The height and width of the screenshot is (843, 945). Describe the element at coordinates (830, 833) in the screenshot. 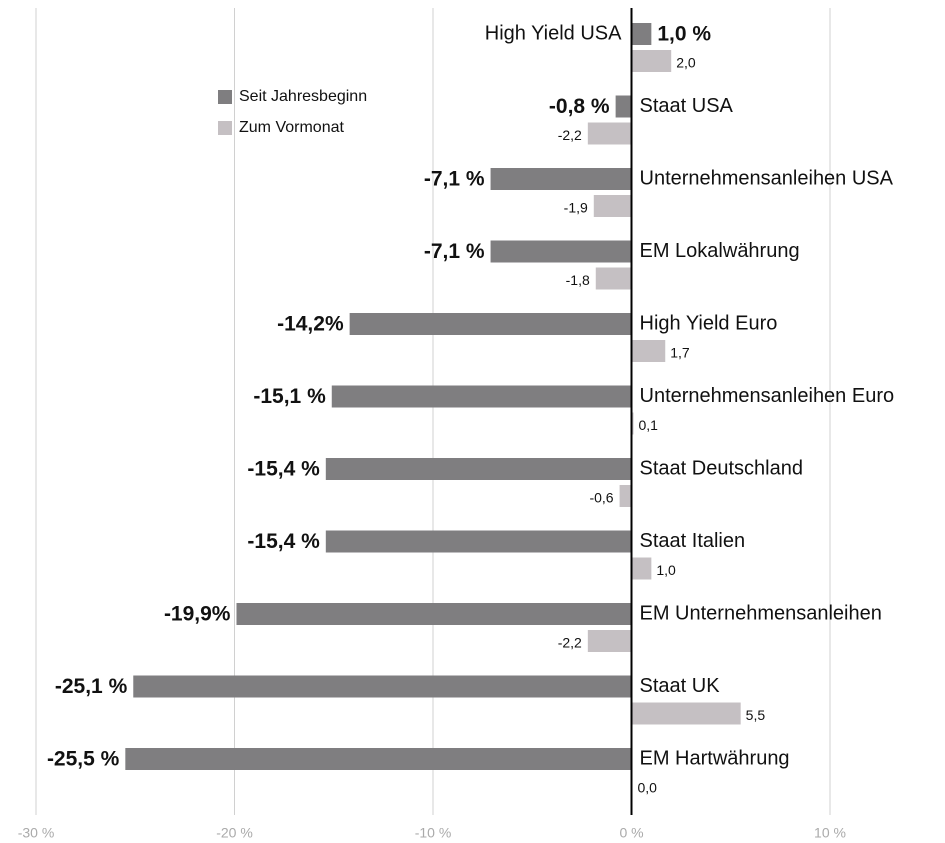

I see `x-tick-label: 10 %` at that location.